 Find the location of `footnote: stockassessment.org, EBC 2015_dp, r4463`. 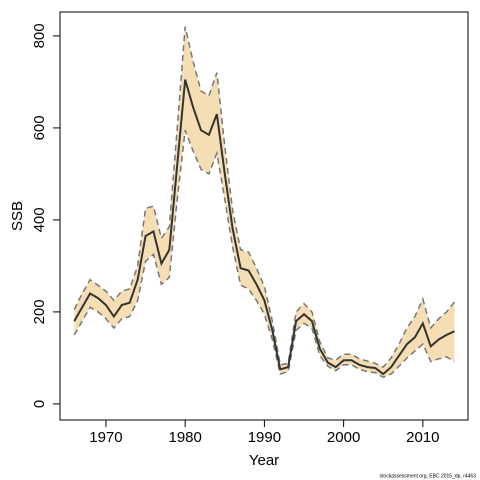

footnote: stockassessment.org, EBC 2015_dp, r4463 is located at coordinates (428, 476).